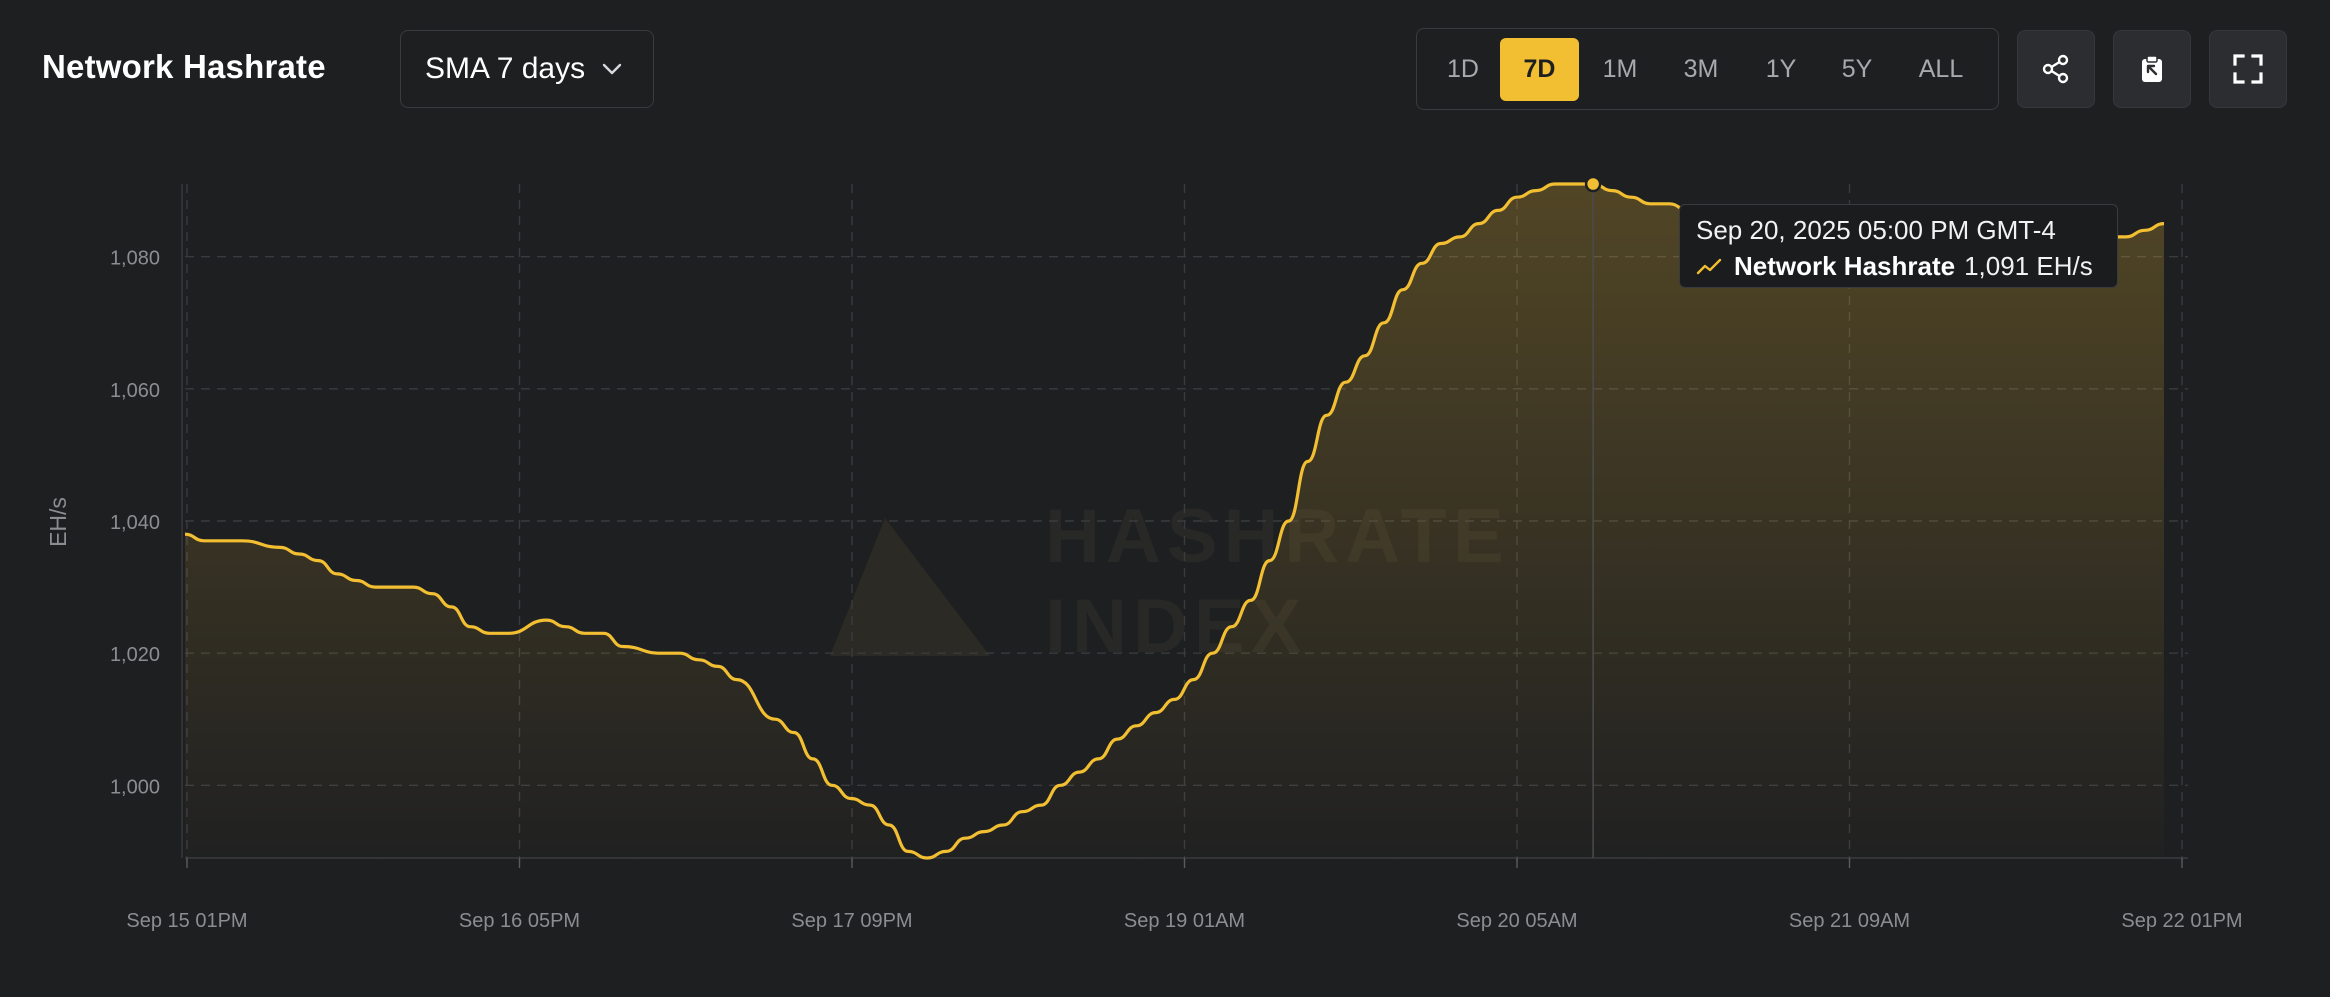 The height and width of the screenshot is (997, 2330). I want to click on page-title: Network Hashrate, so click(184, 66).